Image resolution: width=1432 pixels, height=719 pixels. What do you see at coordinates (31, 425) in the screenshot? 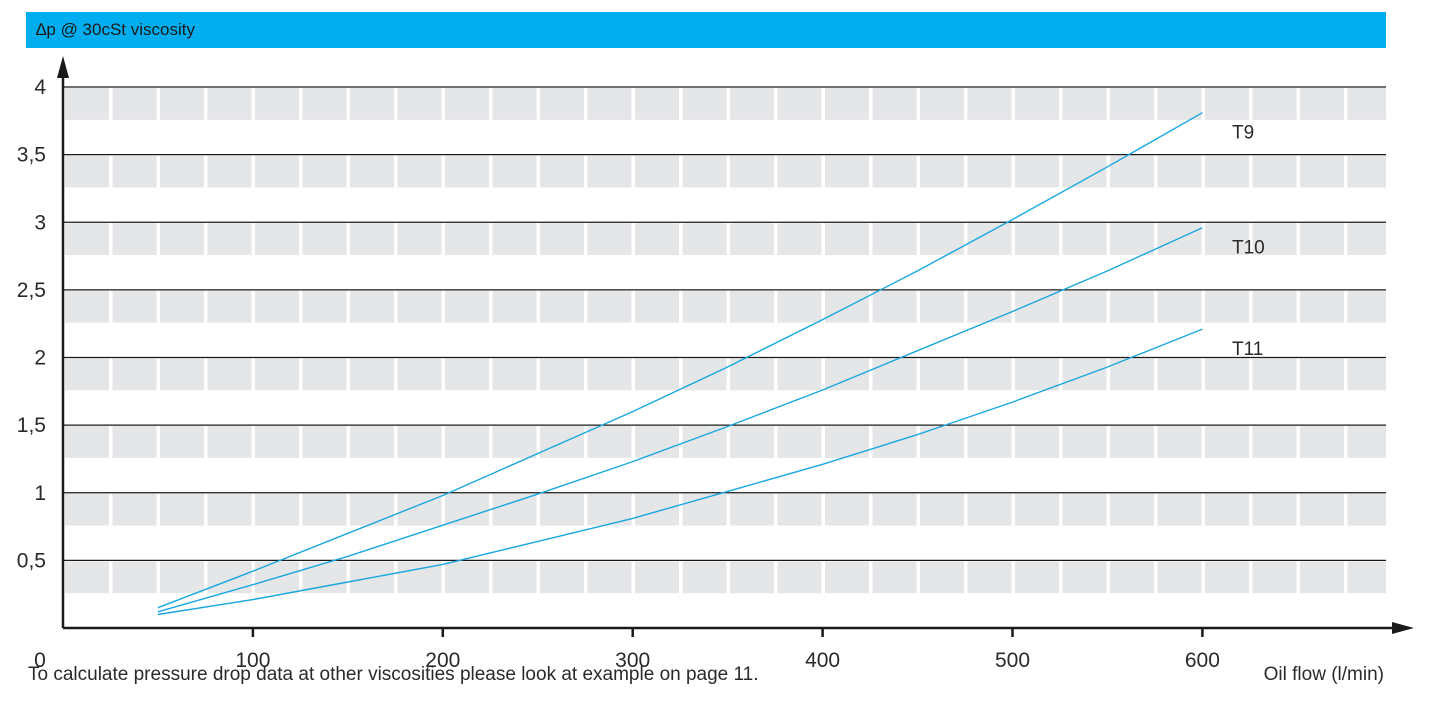
I see `y-tick-label: 1,5` at bounding box center [31, 425].